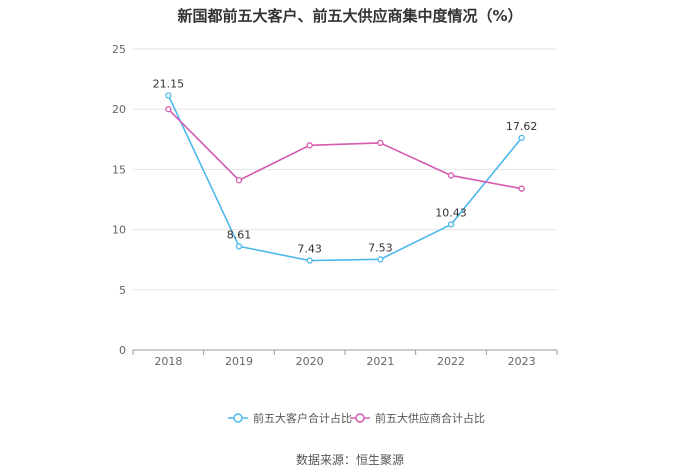  Describe the element at coordinates (122, 290) in the screenshot. I see `y-tick-label-5: 5` at that location.